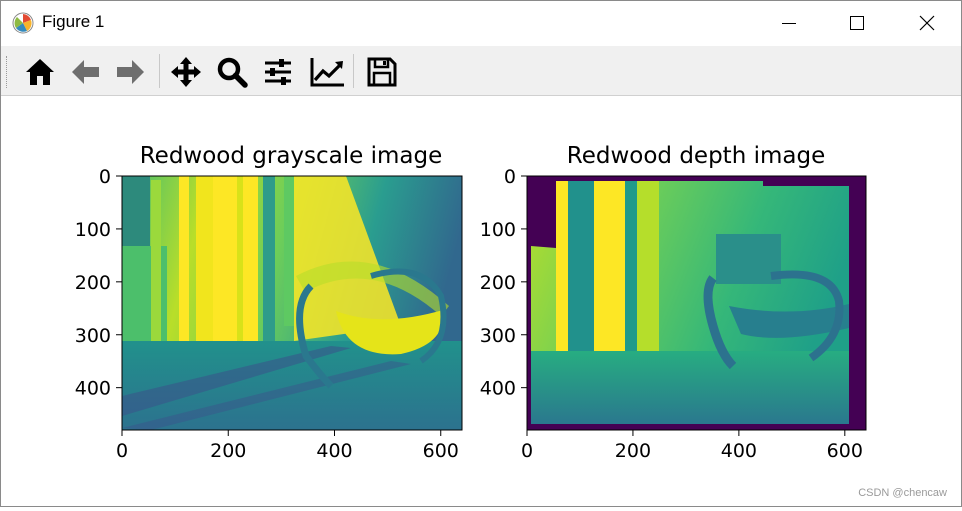 This screenshot has height=511, width=962. I want to click on depth-y-tick-label: 200, so click(498, 283).